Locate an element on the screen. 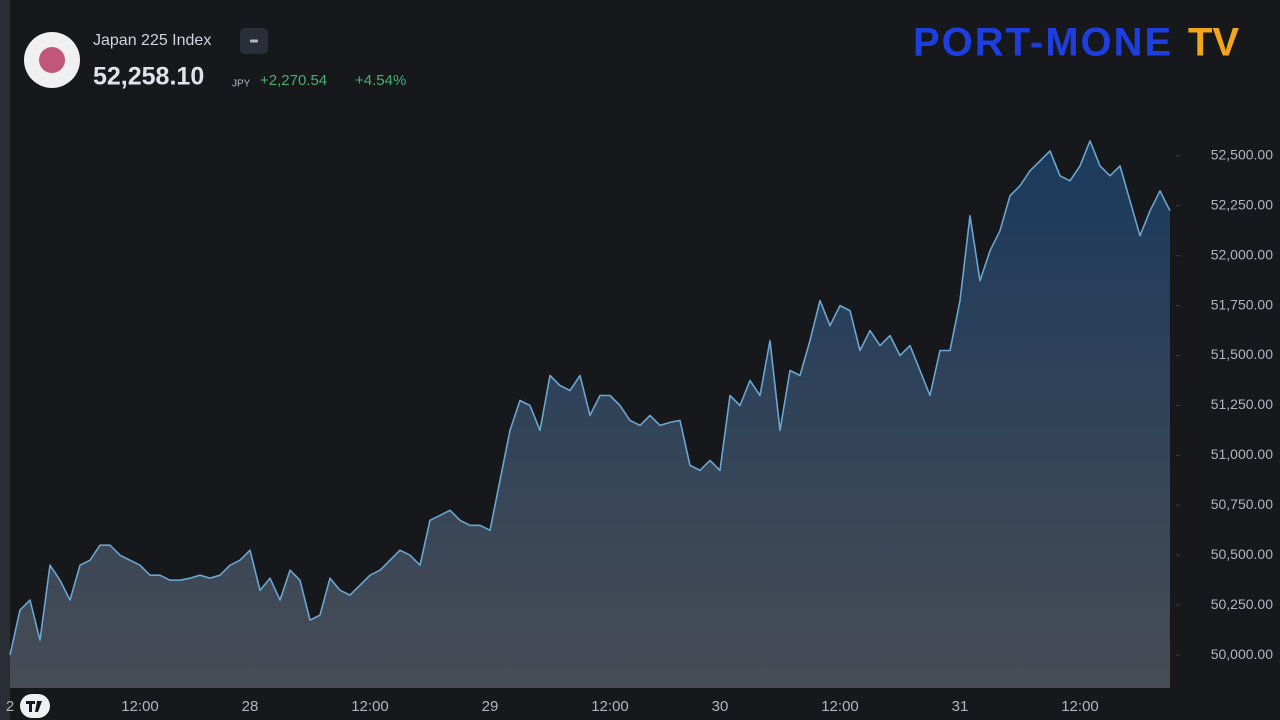 The height and width of the screenshot is (720, 1280). x-tick-label: 30 is located at coordinates (720, 706).